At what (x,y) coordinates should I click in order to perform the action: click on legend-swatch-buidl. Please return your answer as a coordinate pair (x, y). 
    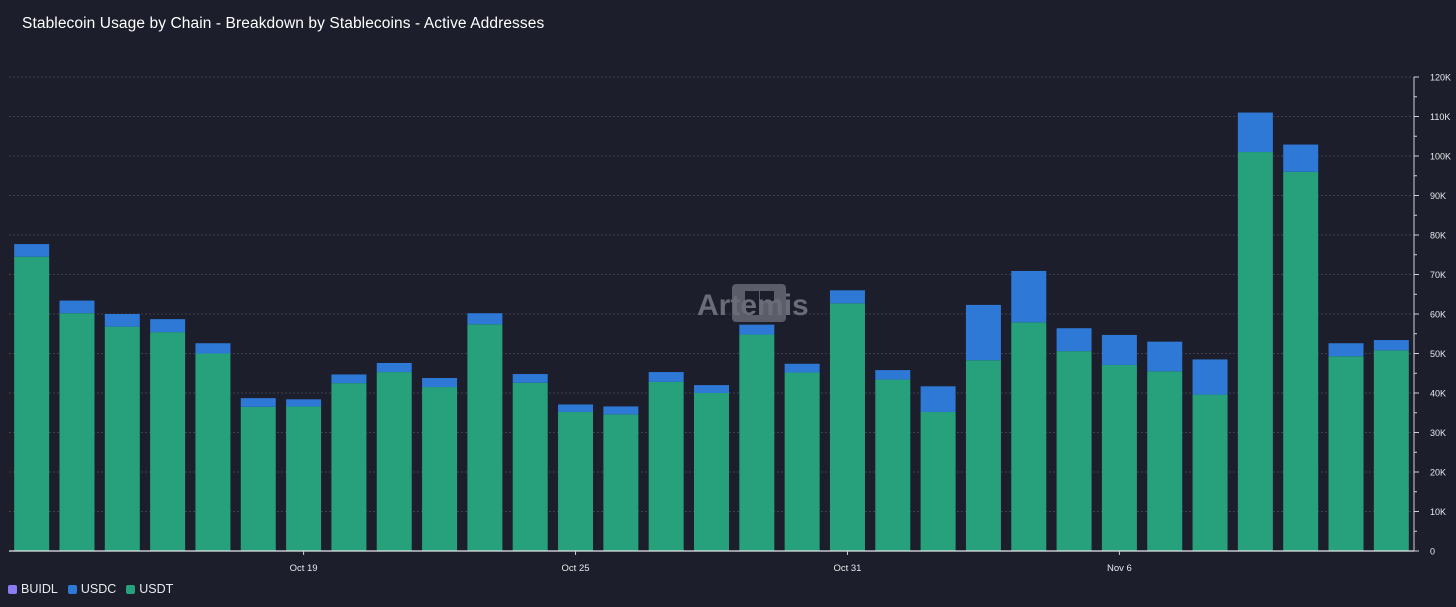
    Looking at the image, I should click on (12, 589).